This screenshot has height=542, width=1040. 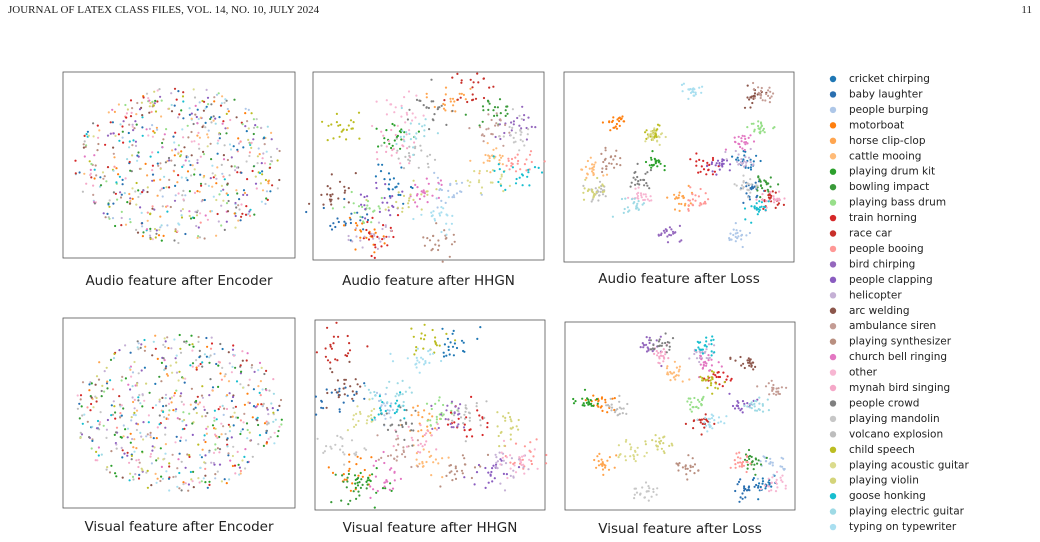 I want to click on legend-label: church bell ringing, so click(x=898, y=357).